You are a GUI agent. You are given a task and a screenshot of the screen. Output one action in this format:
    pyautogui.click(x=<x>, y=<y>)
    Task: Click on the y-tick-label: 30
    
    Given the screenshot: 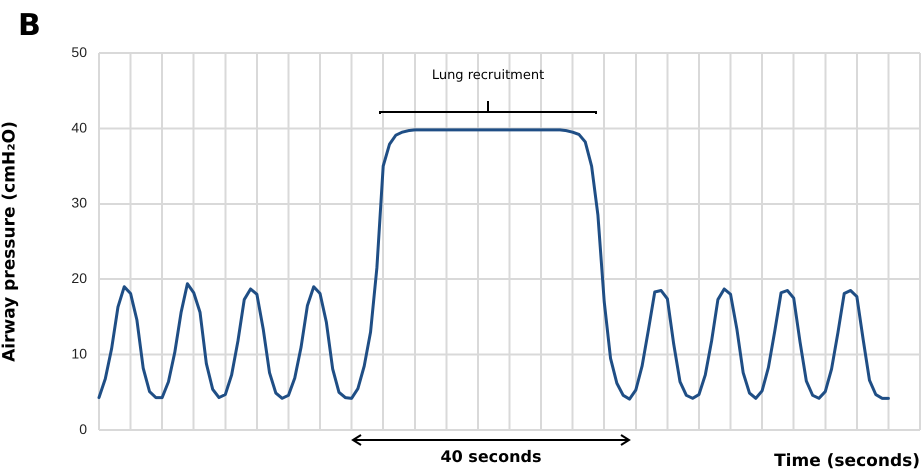 What is the action you would take?
    pyautogui.click(x=79, y=202)
    